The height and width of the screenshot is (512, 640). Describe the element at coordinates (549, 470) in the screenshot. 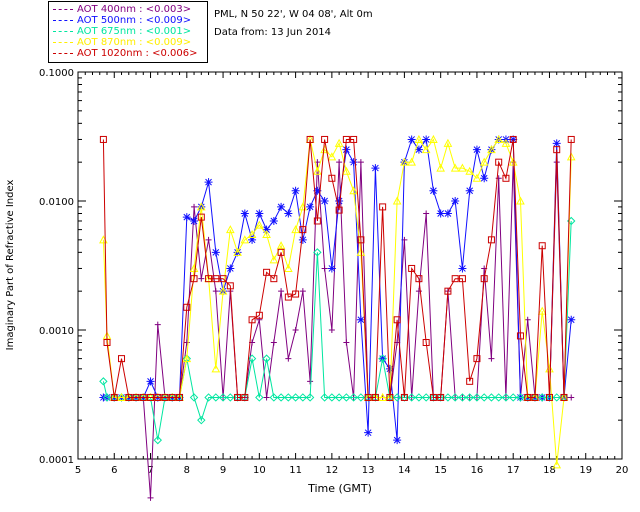

I see `x-tick-label: 18` at that location.